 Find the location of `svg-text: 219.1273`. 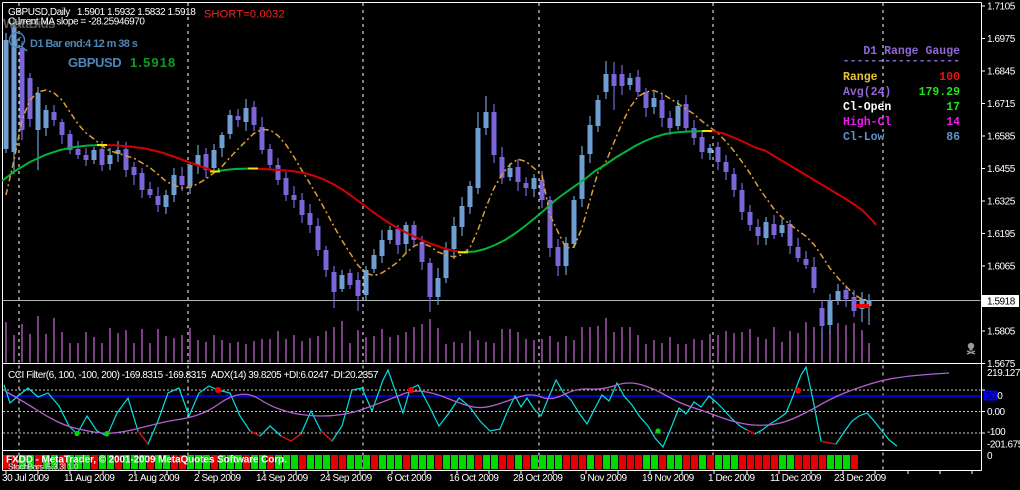

svg-text: 219.1273 is located at coordinates (1003, 373).